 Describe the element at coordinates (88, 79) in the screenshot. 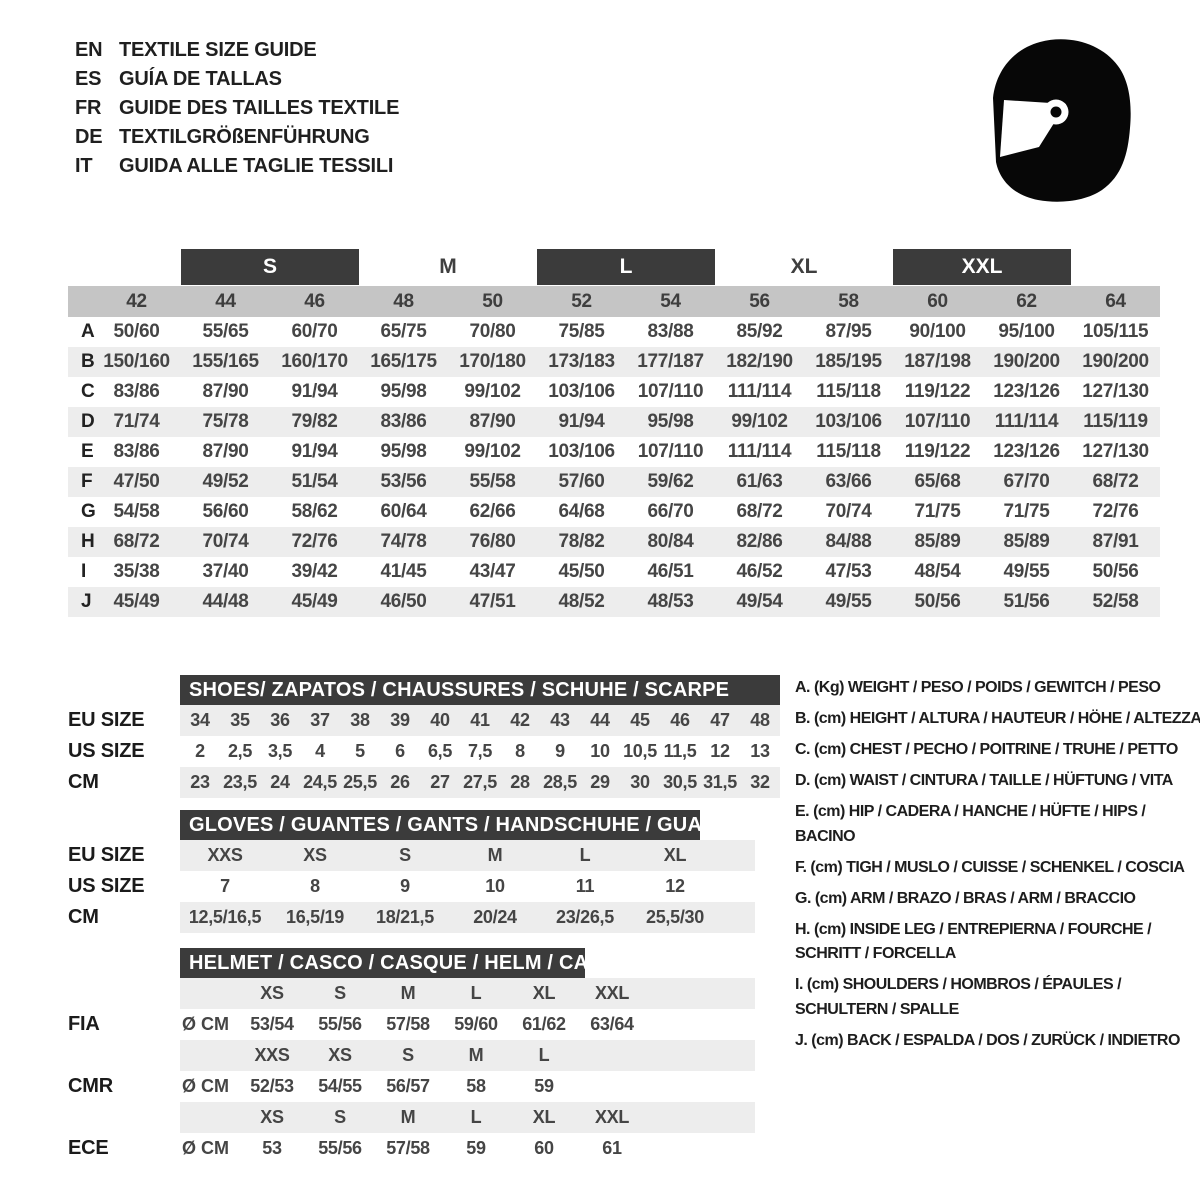

I see `language-code: ES` at that location.